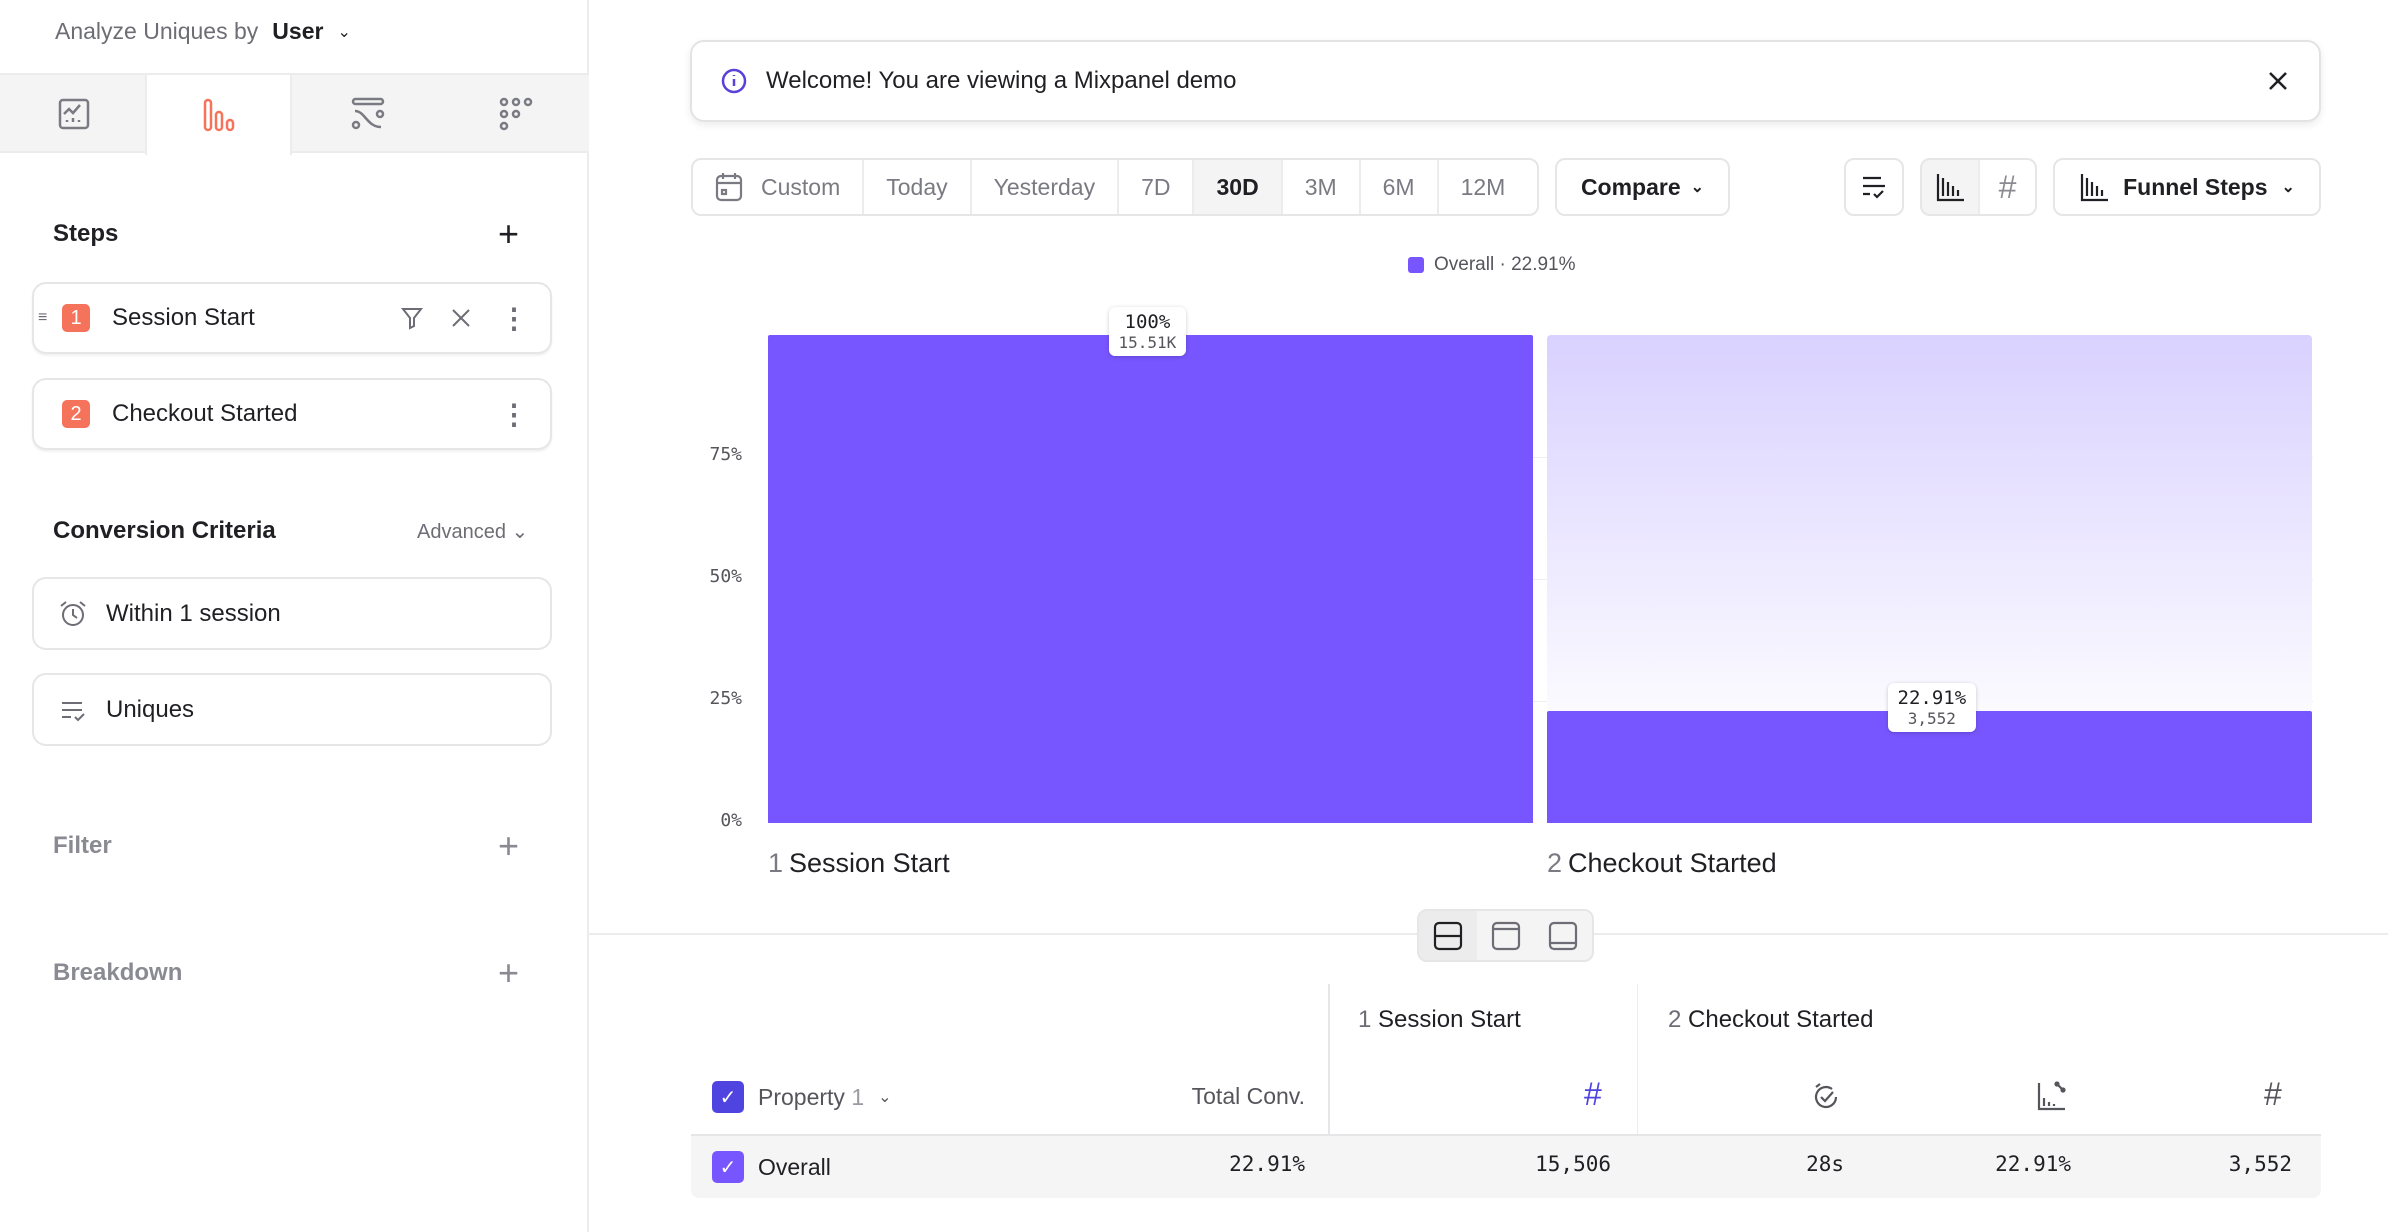 This screenshot has height=1232, width=2388. I want to click on bar-pct-label: 100%, so click(1147, 322).